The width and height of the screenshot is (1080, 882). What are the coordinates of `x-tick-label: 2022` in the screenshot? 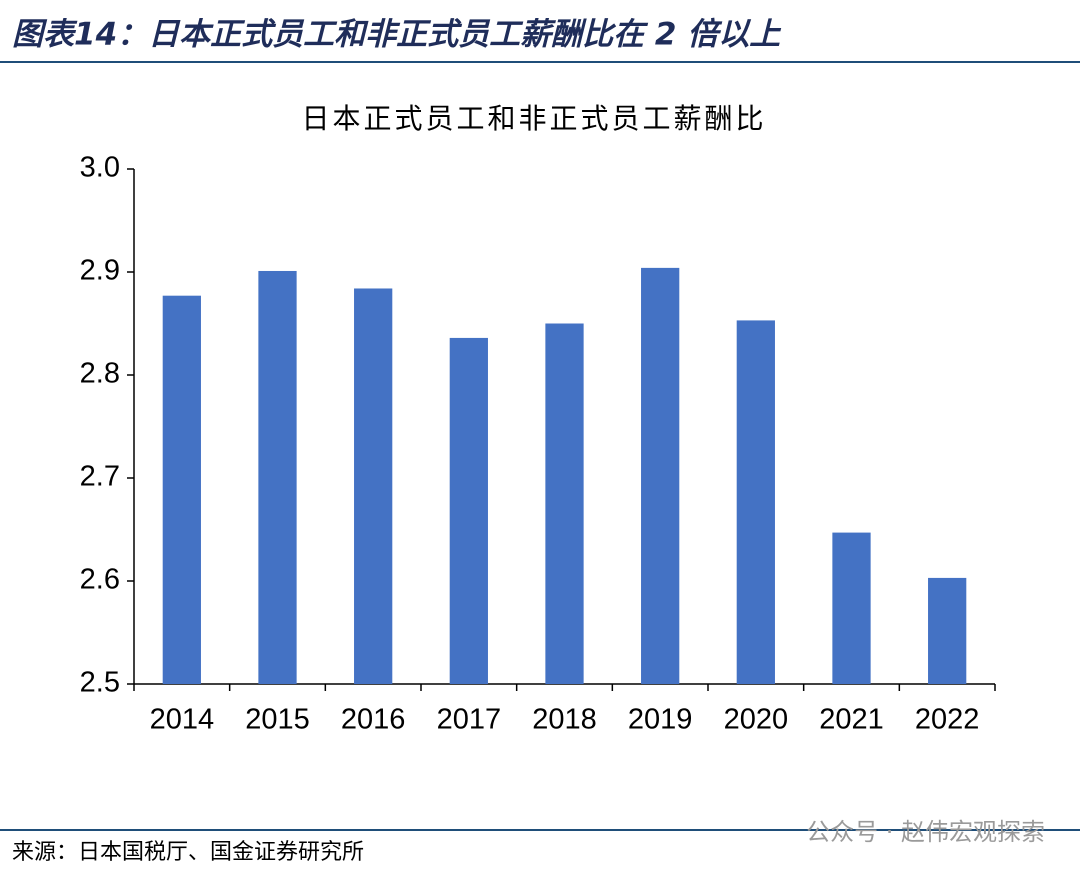 It's located at (947, 720).